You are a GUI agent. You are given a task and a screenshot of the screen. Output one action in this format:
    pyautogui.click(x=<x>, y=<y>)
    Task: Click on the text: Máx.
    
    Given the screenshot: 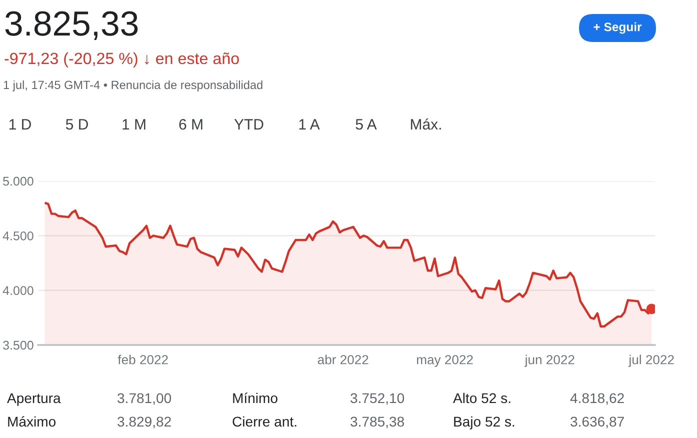 What is the action you would take?
    pyautogui.click(x=425, y=124)
    